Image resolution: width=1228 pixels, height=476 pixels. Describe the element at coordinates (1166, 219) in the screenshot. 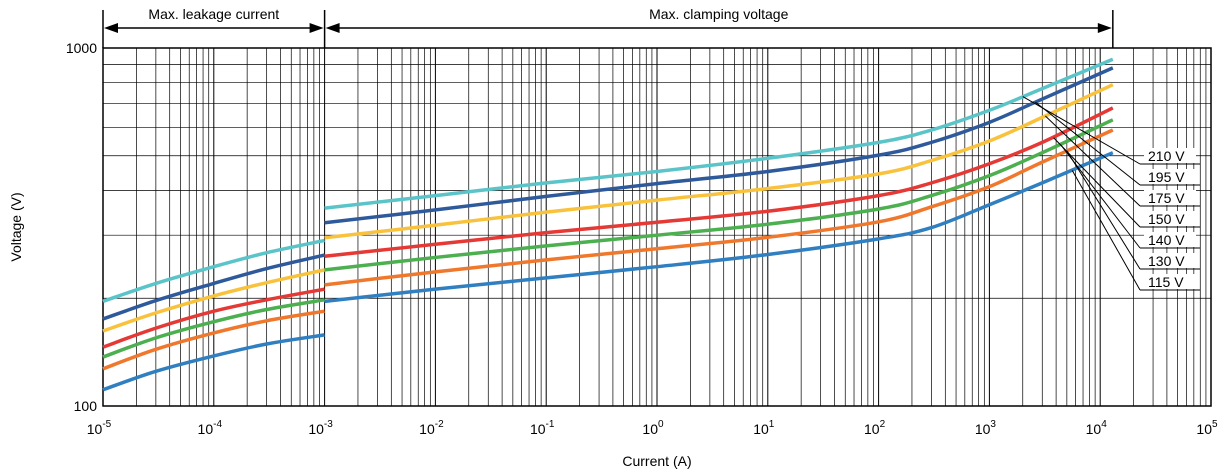

I see `series-label: 150 V` at that location.